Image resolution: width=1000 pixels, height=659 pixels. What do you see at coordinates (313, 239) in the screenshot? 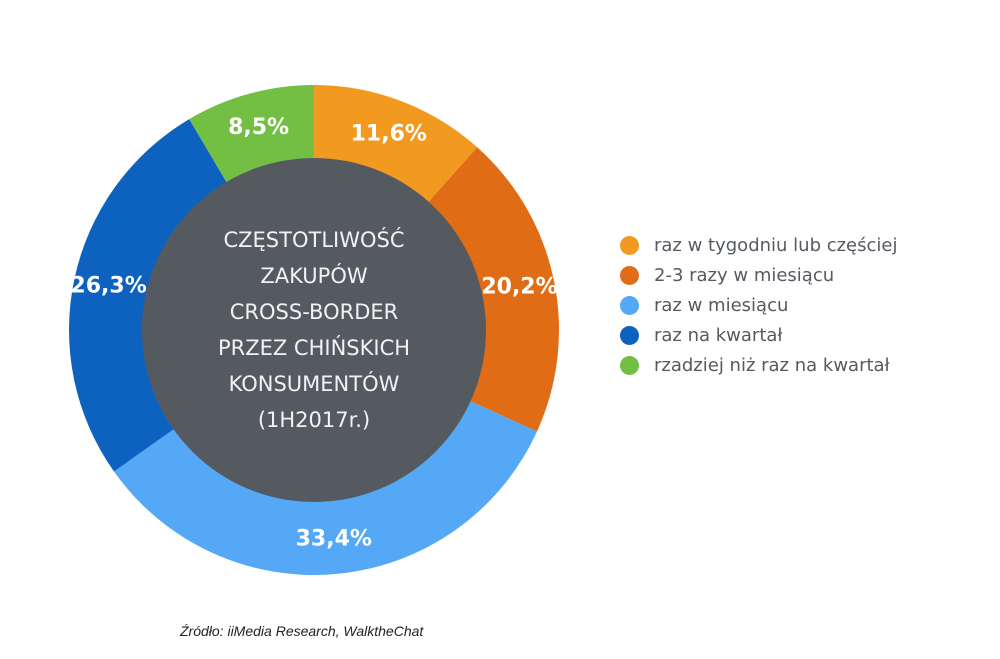
I see `center-title-line: CZĘSTOTLIWOŚĆ` at bounding box center [313, 239].